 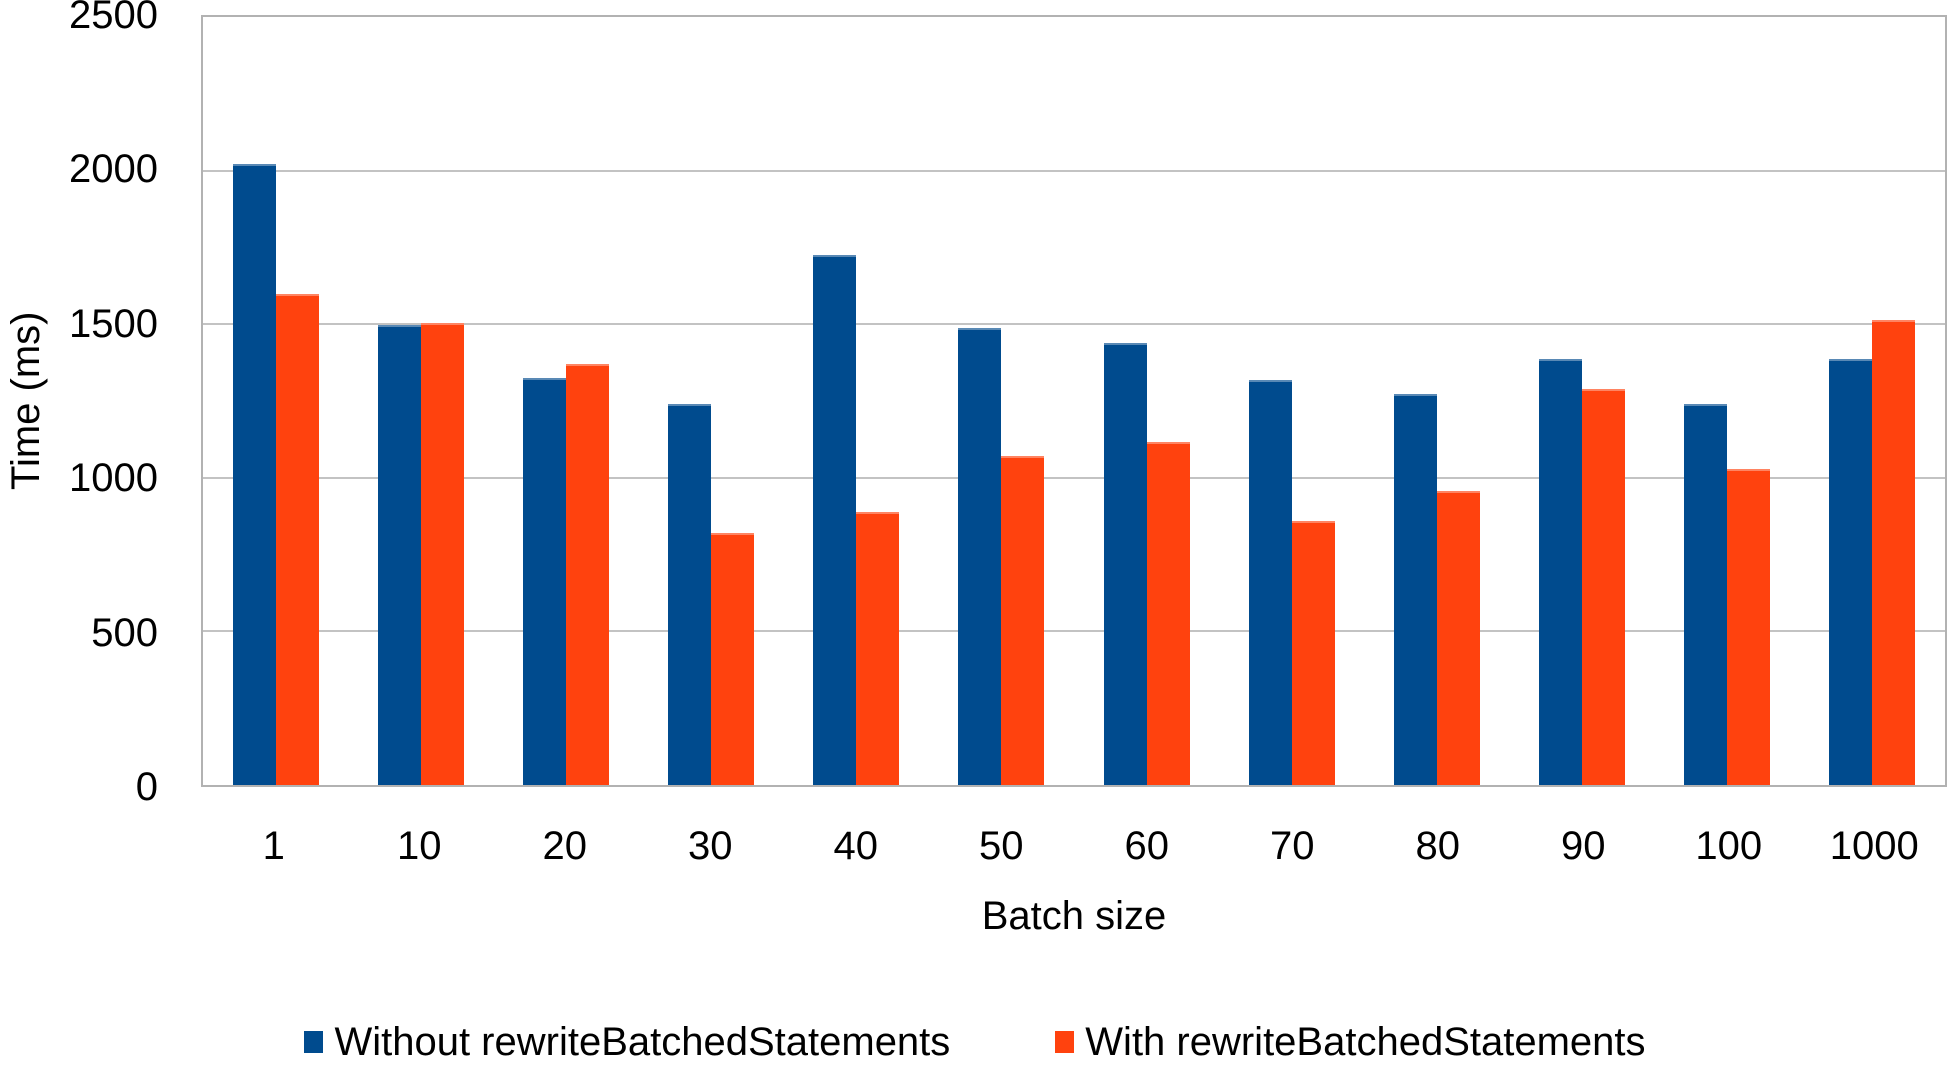 What do you see at coordinates (1074, 846) in the screenshot?
I see `x-axis-ticks: 1 10 20 30 40 50 60 70 80 90 100 1000` at bounding box center [1074, 846].